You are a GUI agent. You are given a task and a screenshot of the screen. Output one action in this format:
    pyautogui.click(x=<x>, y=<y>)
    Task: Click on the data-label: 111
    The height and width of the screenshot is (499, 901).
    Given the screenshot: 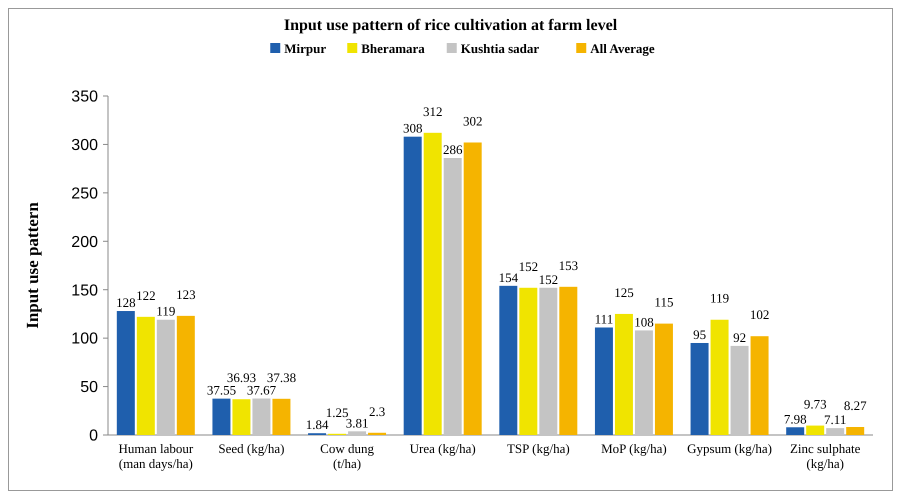 What is the action you would take?
    pyautogui.click(x=604, y=318)
    